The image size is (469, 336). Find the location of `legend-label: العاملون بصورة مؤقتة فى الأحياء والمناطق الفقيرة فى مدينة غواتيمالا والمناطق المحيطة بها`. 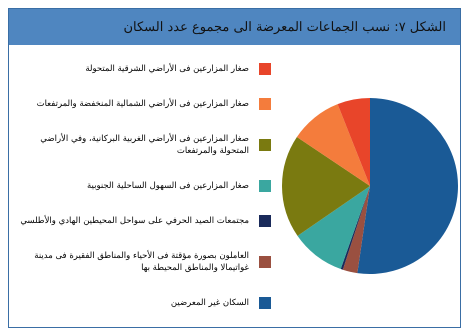

legend-label: العاملون بصورة مؤقتة فى الأحياء والمناطق الفقيرة فى مدينة غواتيمالا والمناطق المحيطة بها is located at coordinates (141, 262).